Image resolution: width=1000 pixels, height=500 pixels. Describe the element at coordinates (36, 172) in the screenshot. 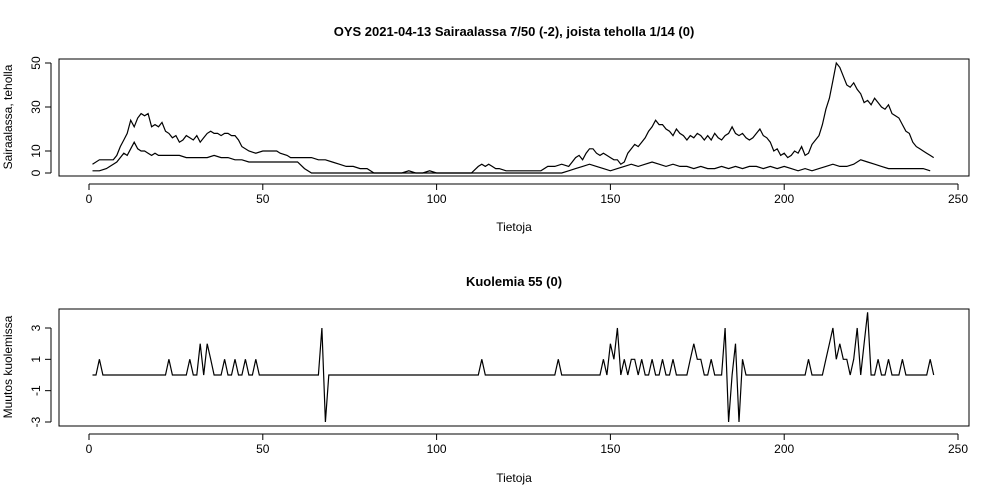

I see `y-tick-label: 0` at that location.